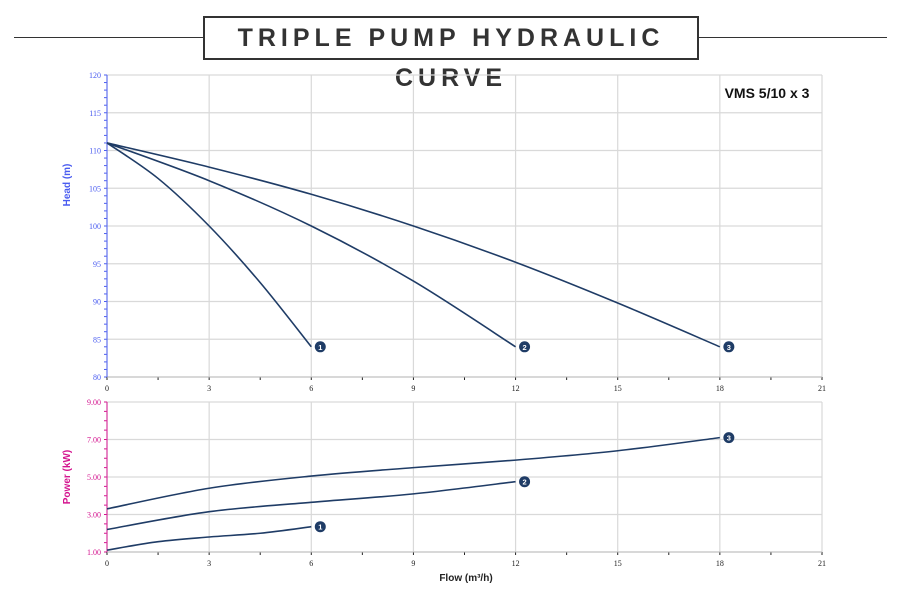 This screenshot has height=590, width=905. I want to click on y-axis-label: Power (kW), so click(67, 477).